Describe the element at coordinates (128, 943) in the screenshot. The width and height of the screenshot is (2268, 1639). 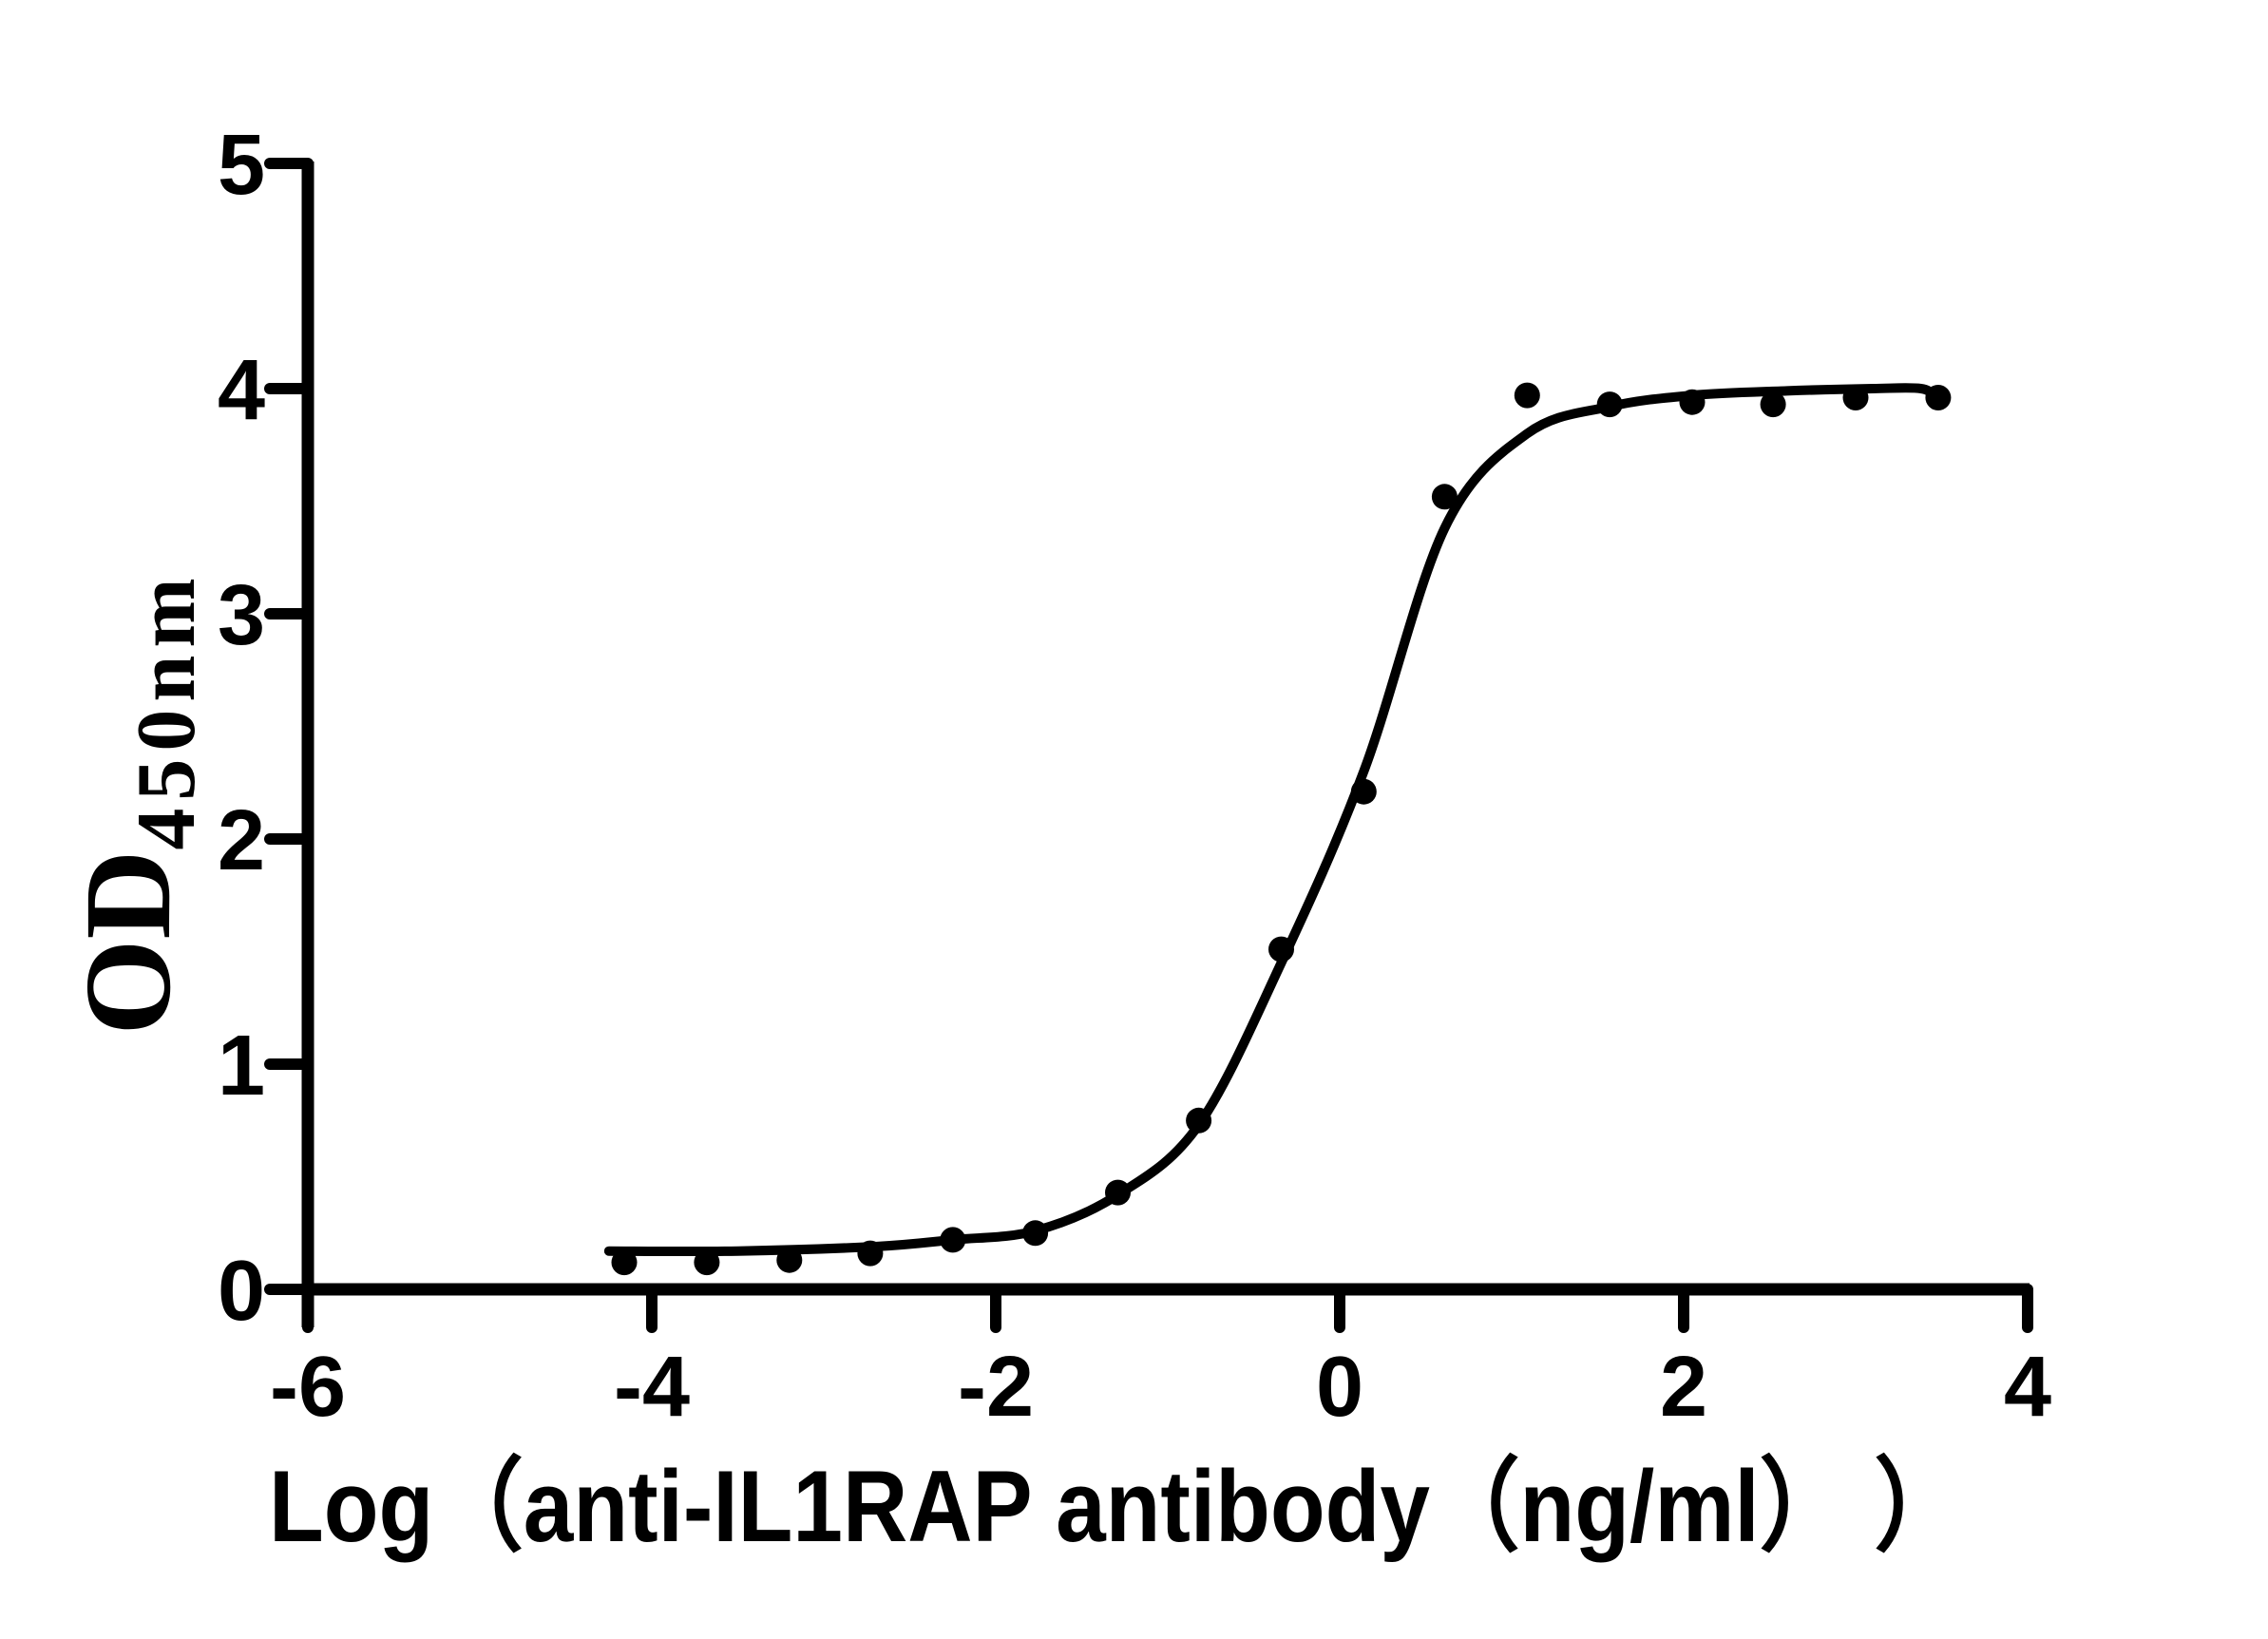
I see `y-axis-title-main: OD` at that location.